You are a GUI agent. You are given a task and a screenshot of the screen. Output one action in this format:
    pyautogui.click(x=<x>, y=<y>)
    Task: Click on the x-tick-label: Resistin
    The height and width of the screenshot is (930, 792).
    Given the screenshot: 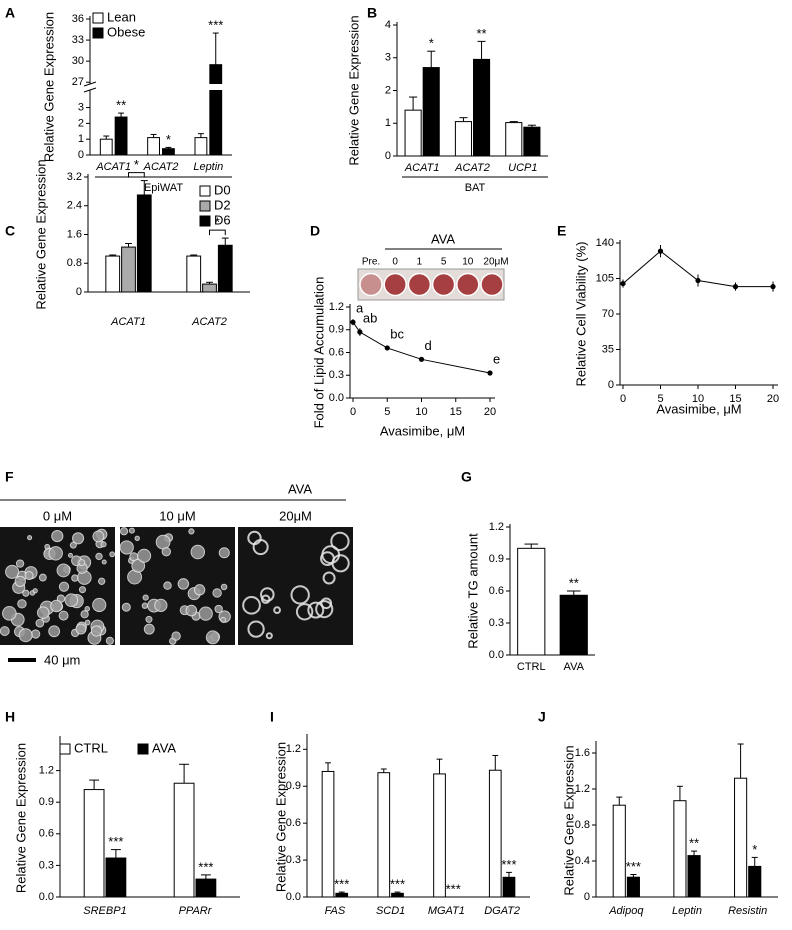 What is the action you would take?
    pyautogui.click(x=747, y=911)
    